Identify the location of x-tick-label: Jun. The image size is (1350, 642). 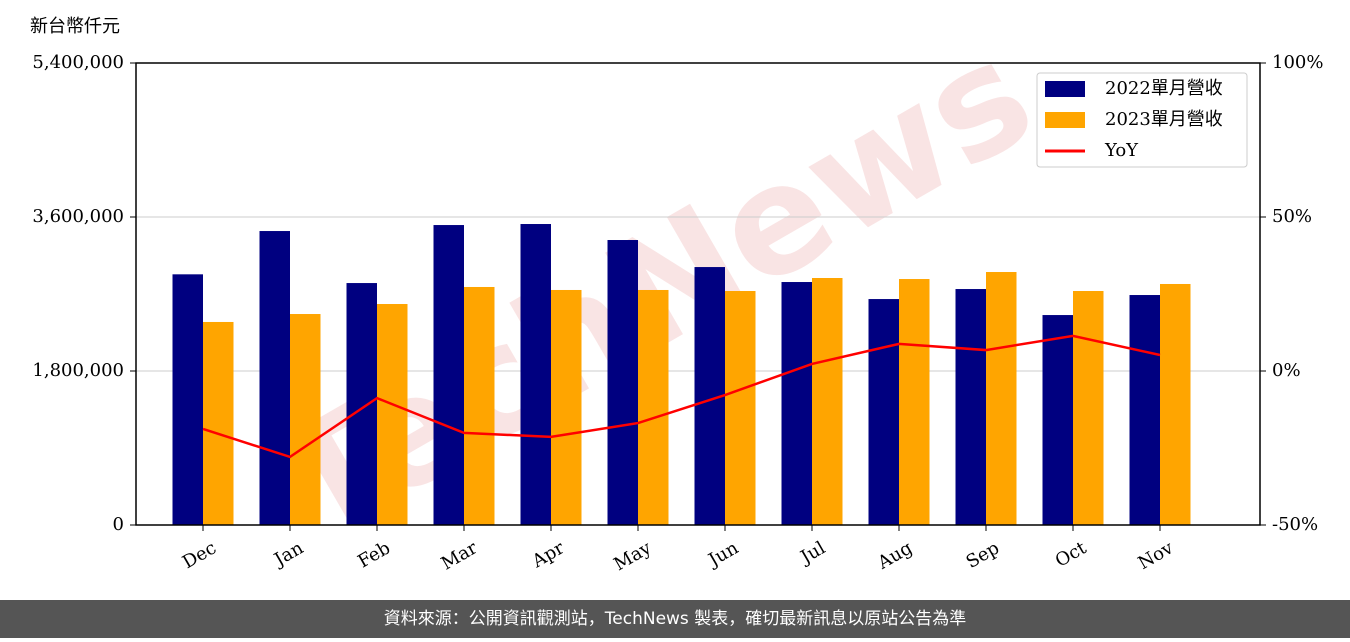
(722, 554).